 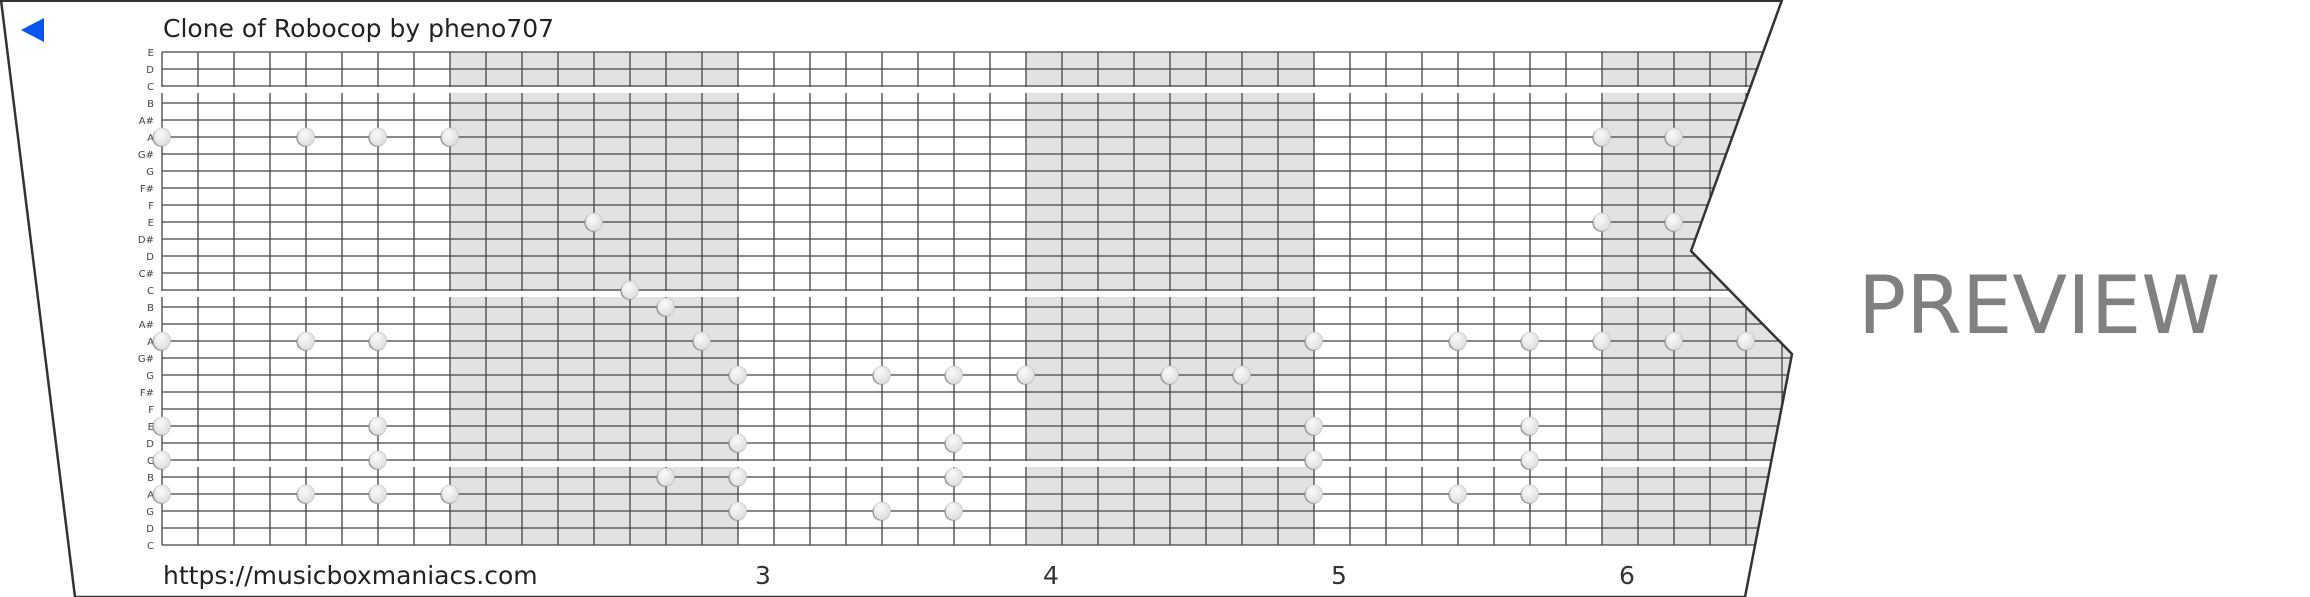 What do you see at coordinates (763, 575) in the screenshot?
I see `measure-number: 3` at bounding box center [763, 575].